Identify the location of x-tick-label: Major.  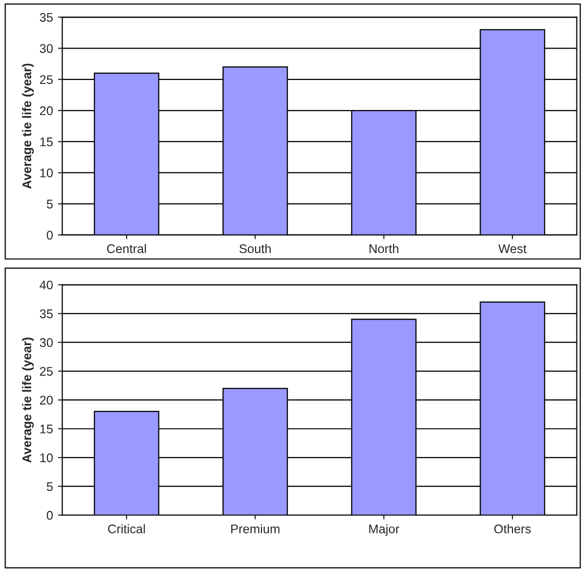
(384, 530).